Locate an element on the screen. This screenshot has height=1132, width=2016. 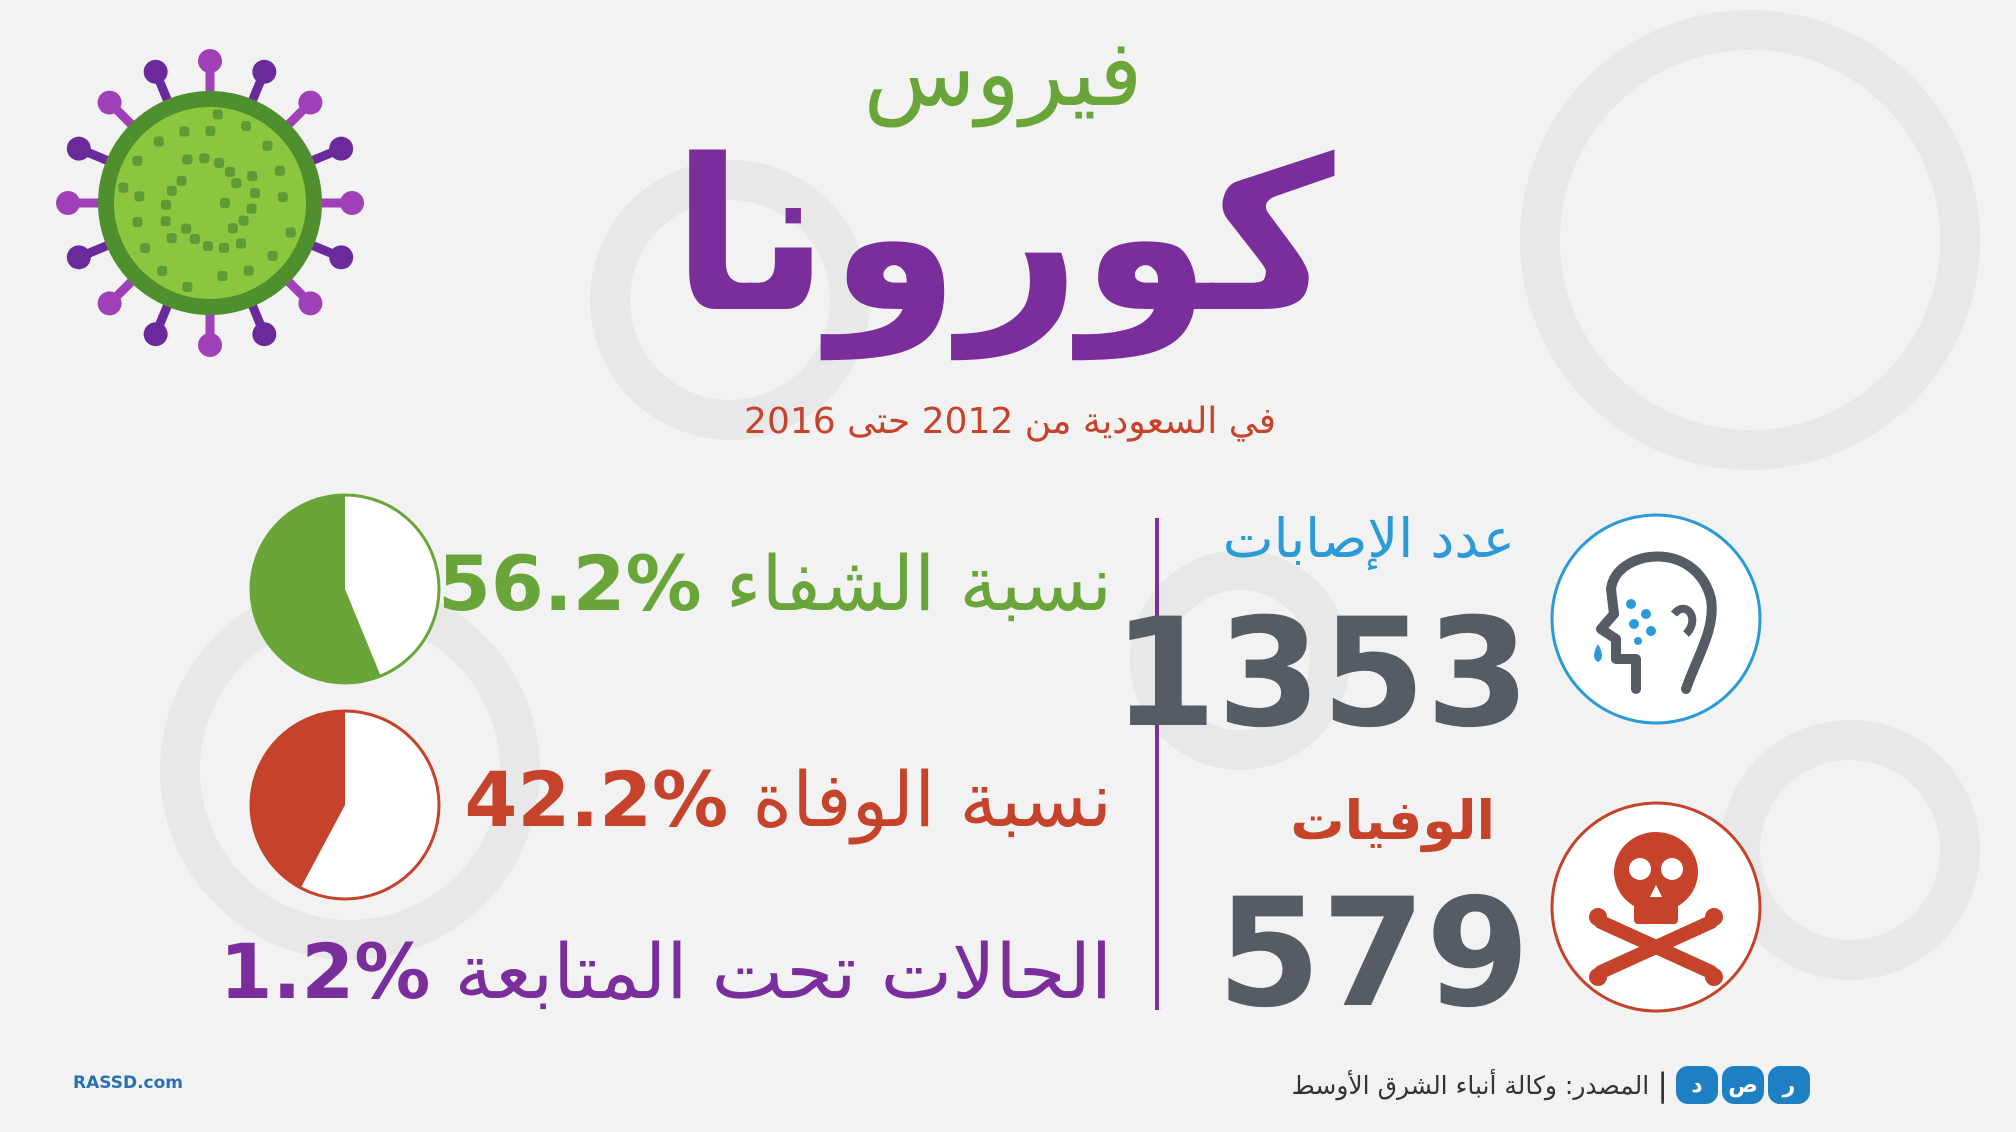
source-credit: د ص ر | المصدر: وكالة أنباء الشرق الأوسط is located at coordinates (1551, 1085).